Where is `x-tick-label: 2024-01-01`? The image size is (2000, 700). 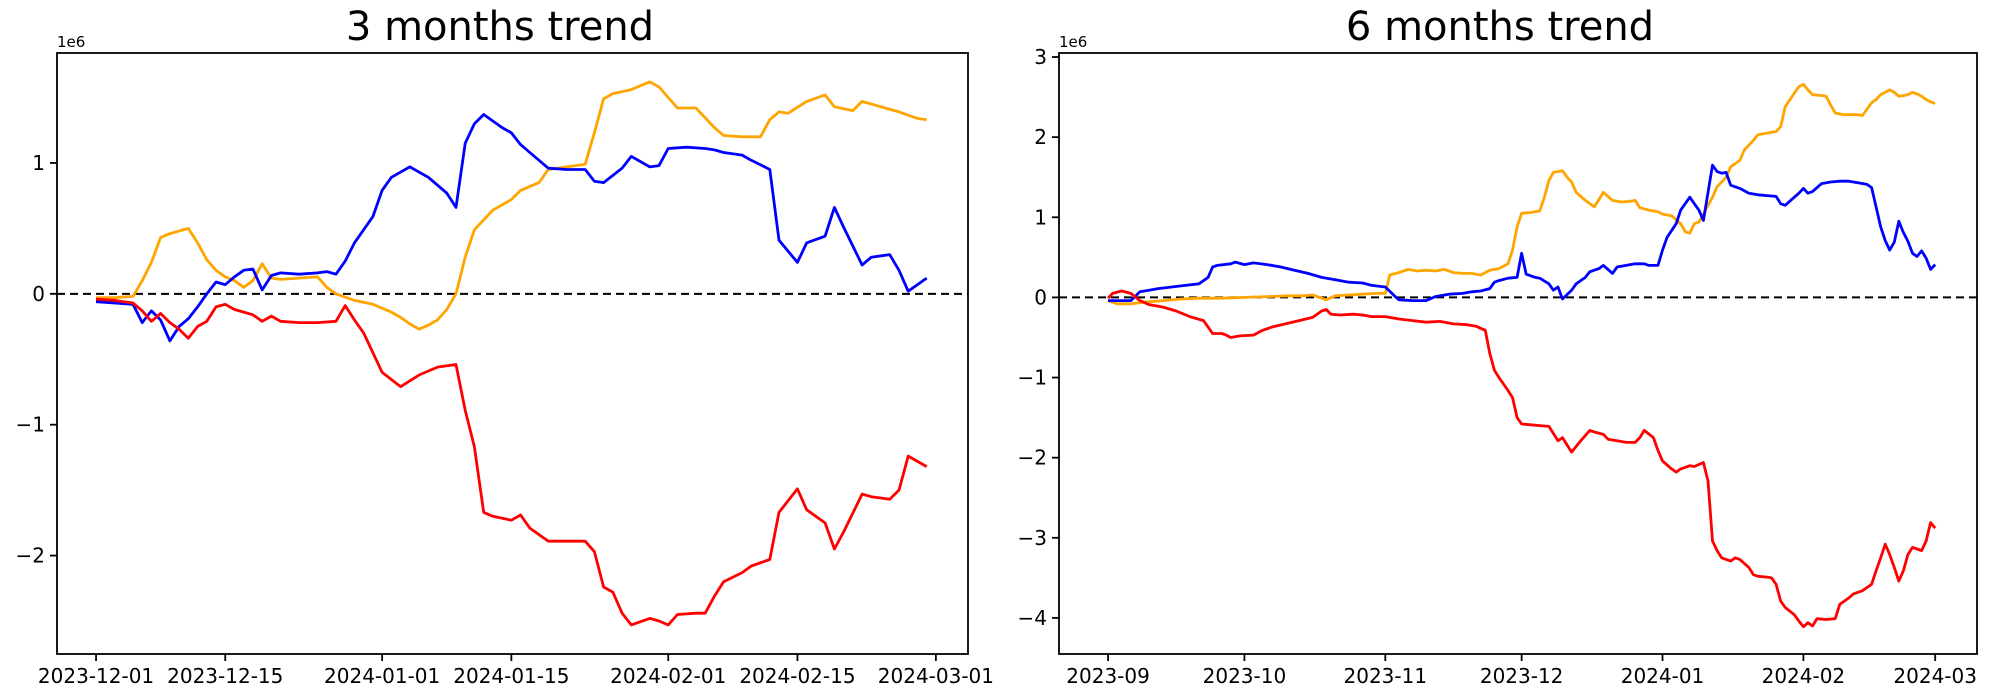
x-tick-label: 2024-01-01 is located at coordinates (382, 676).